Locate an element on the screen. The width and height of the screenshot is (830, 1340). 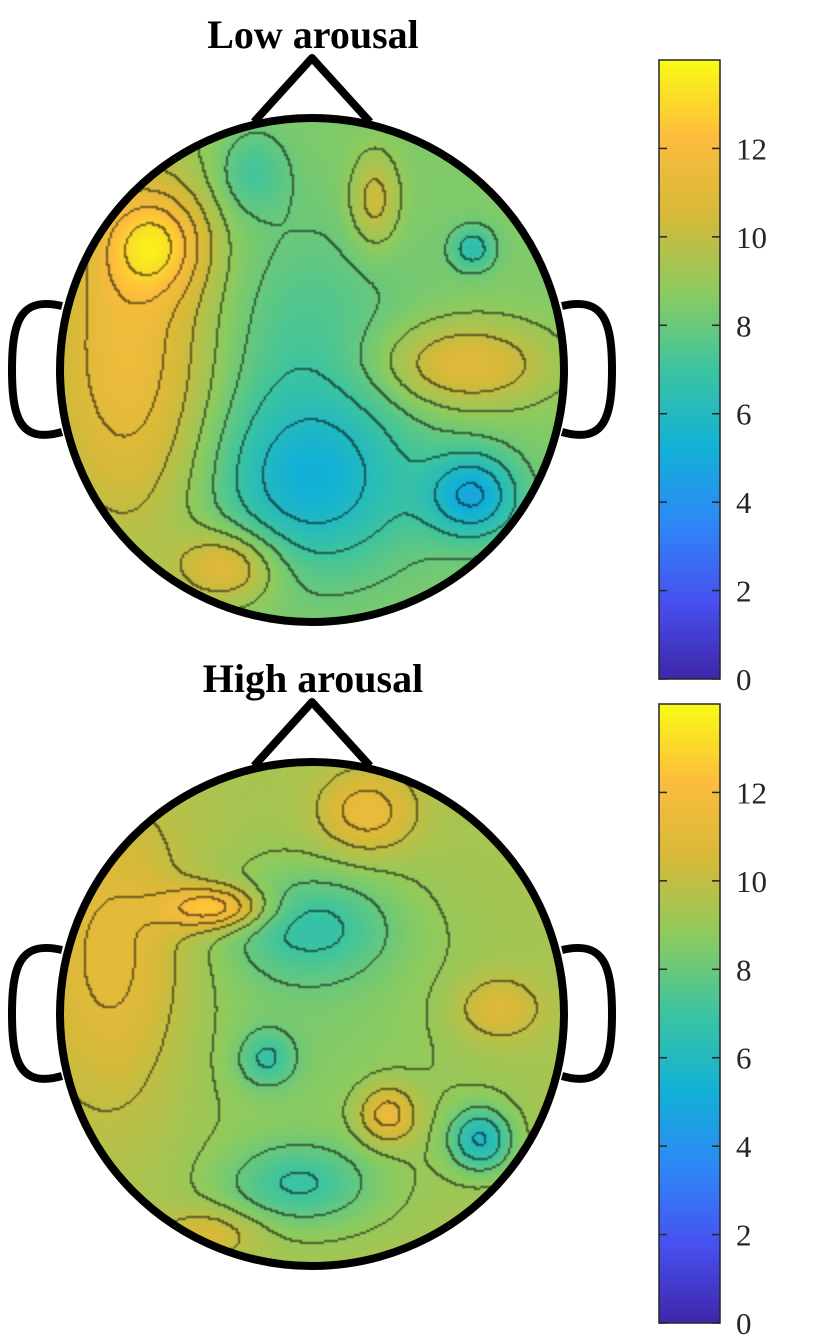
colorbar-high-arousal: 0 2 4 6 8 10 12 is located at coordinates (712, 1021).